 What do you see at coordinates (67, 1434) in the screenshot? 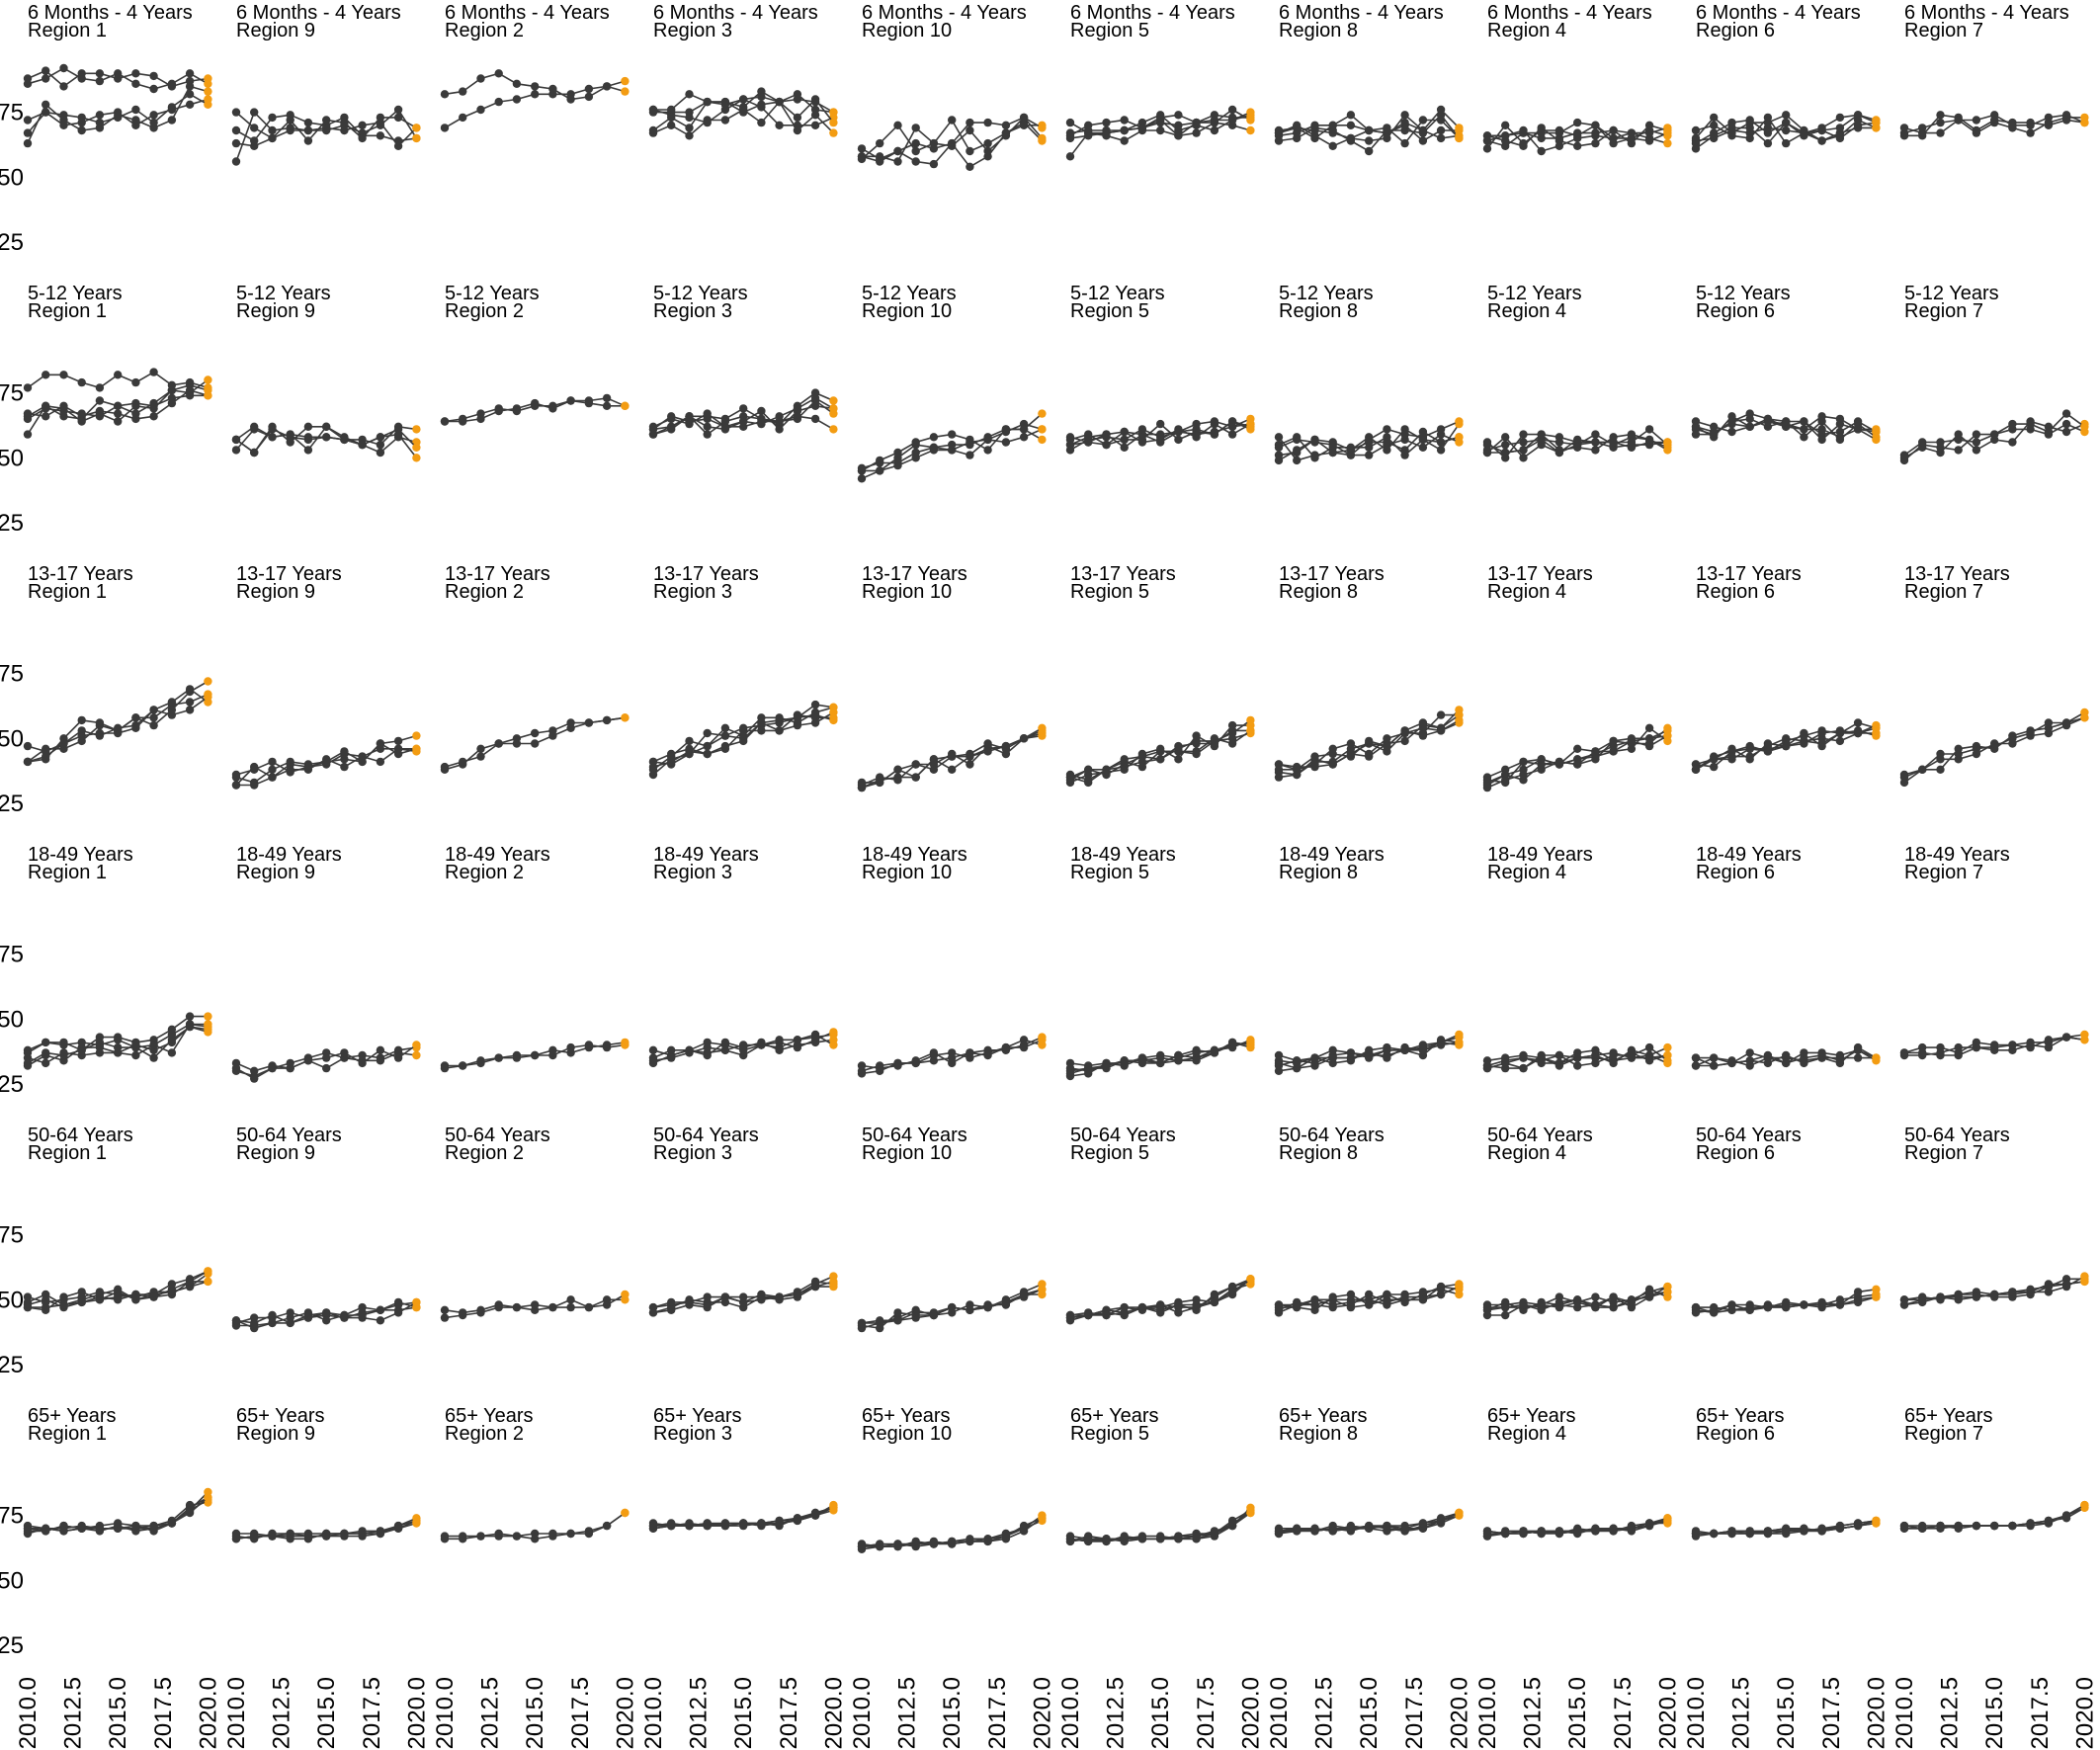
I see `panel-region-label: Region 1` at bounding box center [67, 1434].